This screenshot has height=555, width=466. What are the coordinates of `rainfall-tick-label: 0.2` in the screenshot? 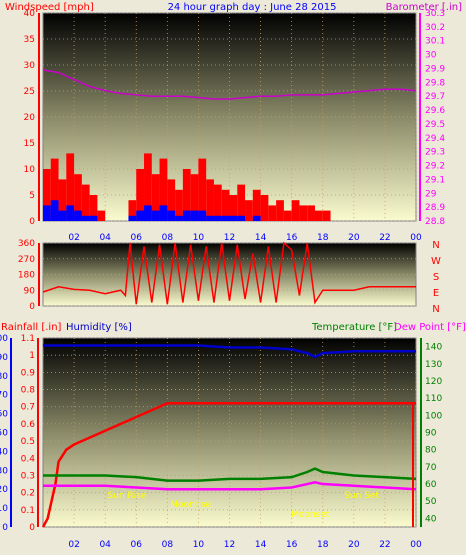 It's located at (28, 494).